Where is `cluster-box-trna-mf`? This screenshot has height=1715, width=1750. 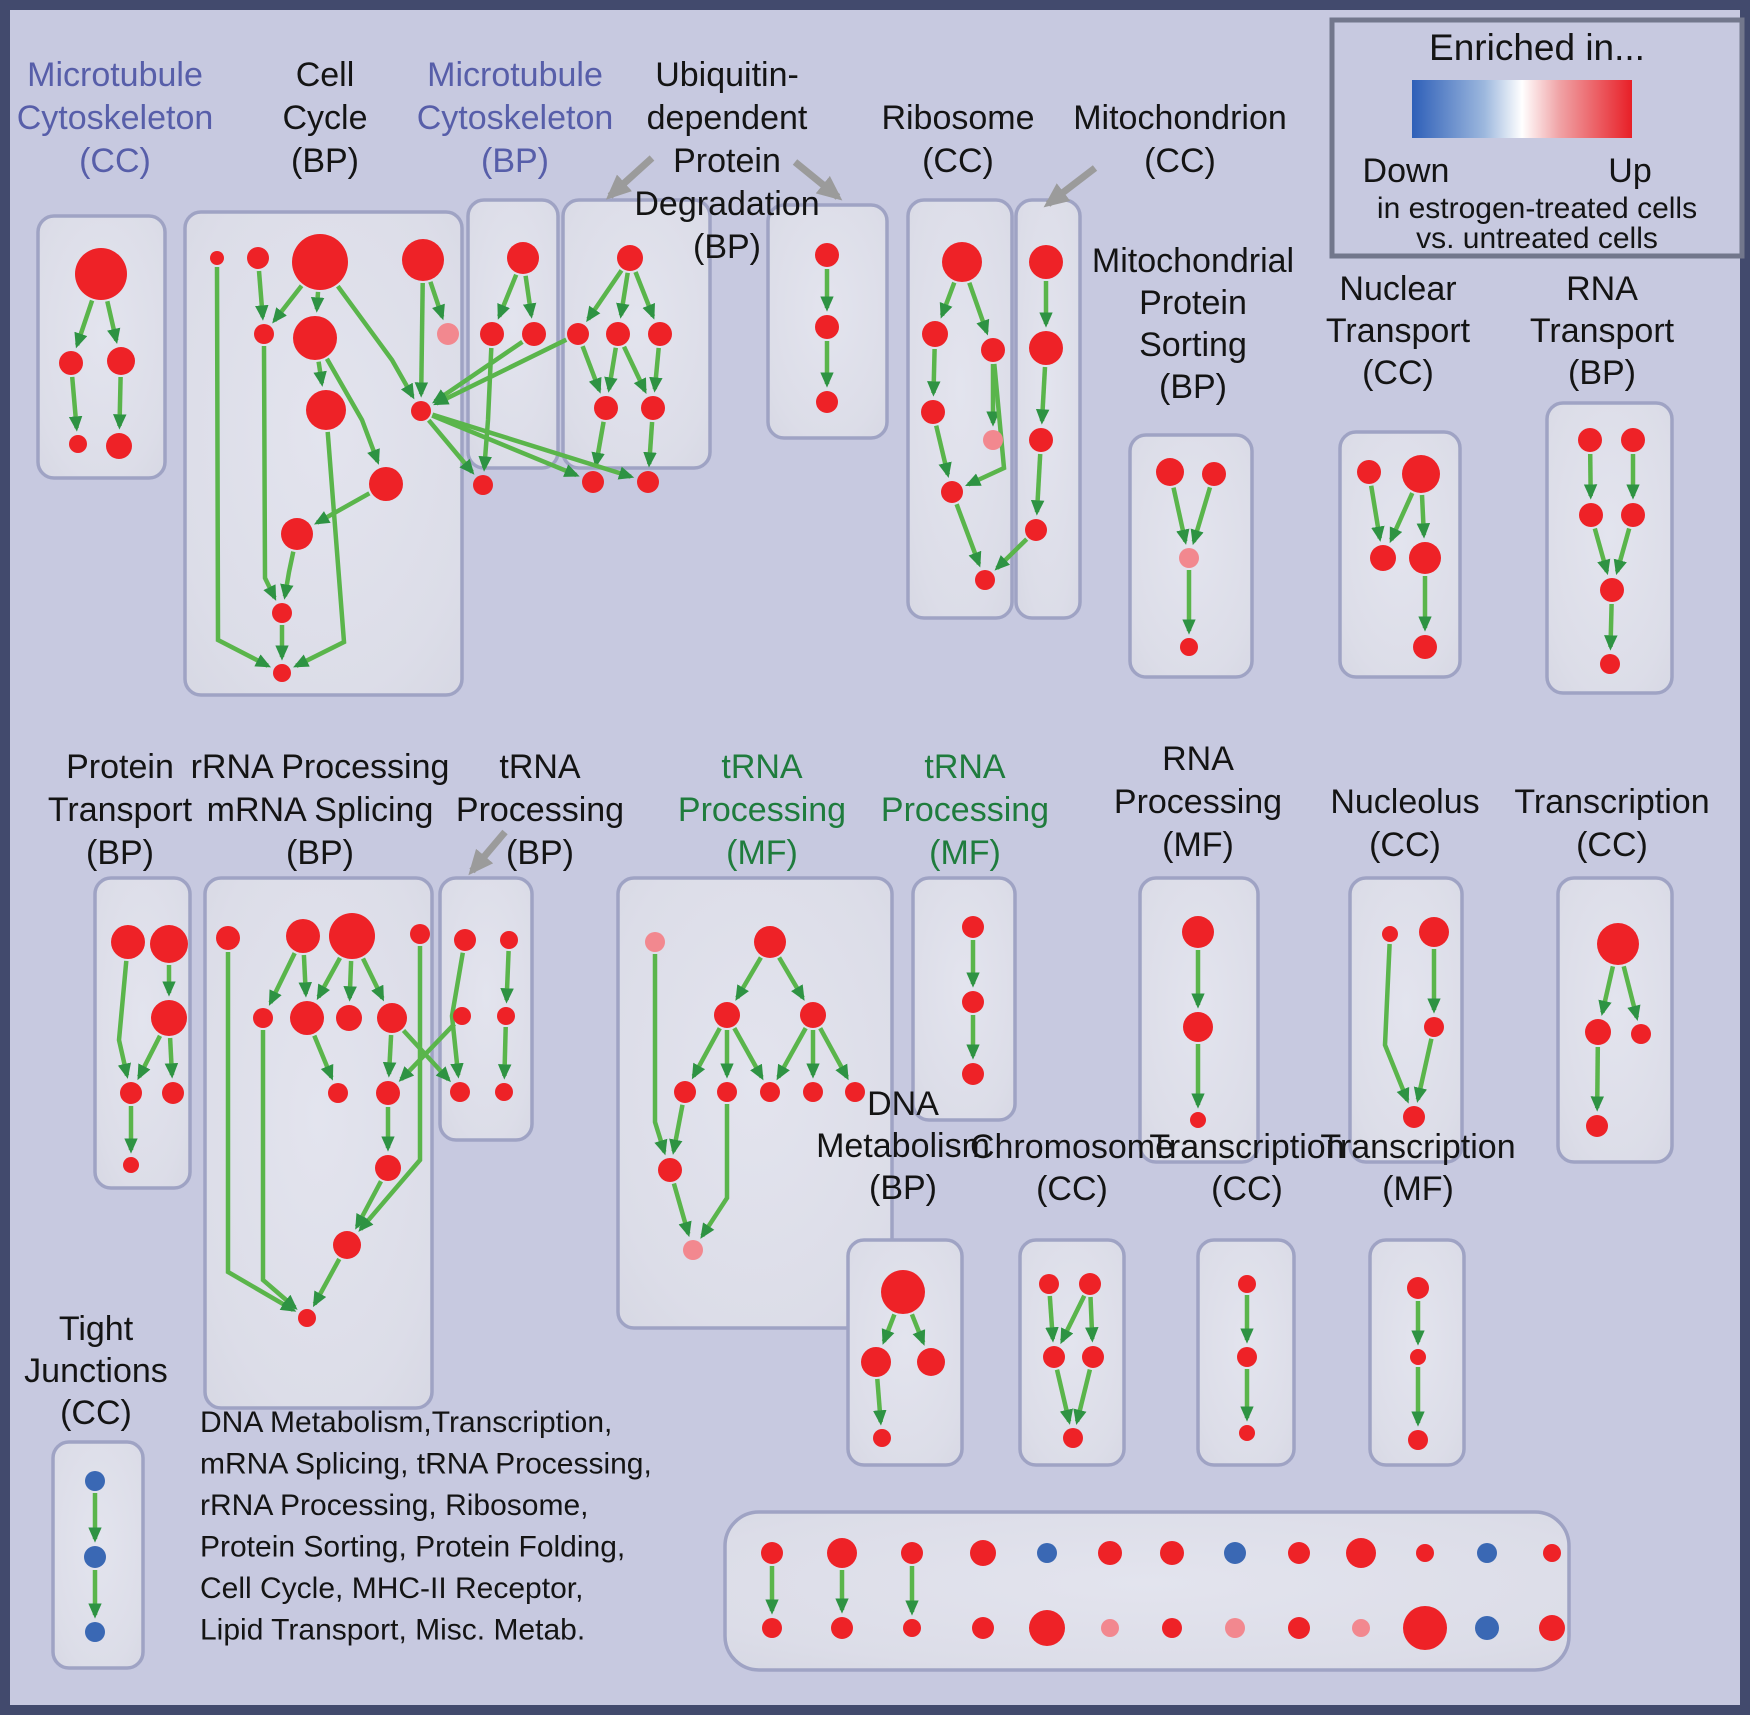 cluster-box-trna-mf is located at coordinates (755, 1103).